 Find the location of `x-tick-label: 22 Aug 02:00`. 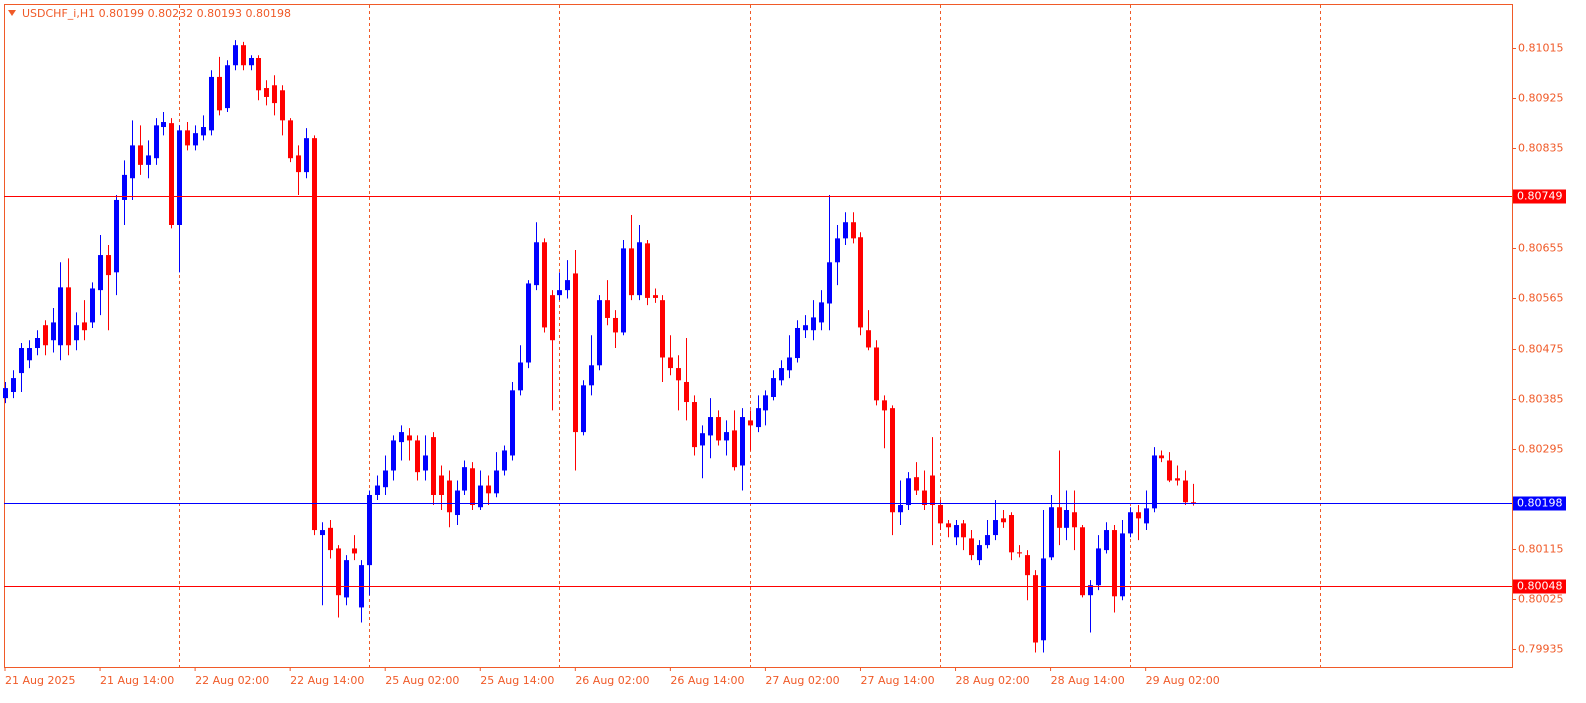

x-tick-label: 22 Aug 02:00 is located at coordinates (232, 680).